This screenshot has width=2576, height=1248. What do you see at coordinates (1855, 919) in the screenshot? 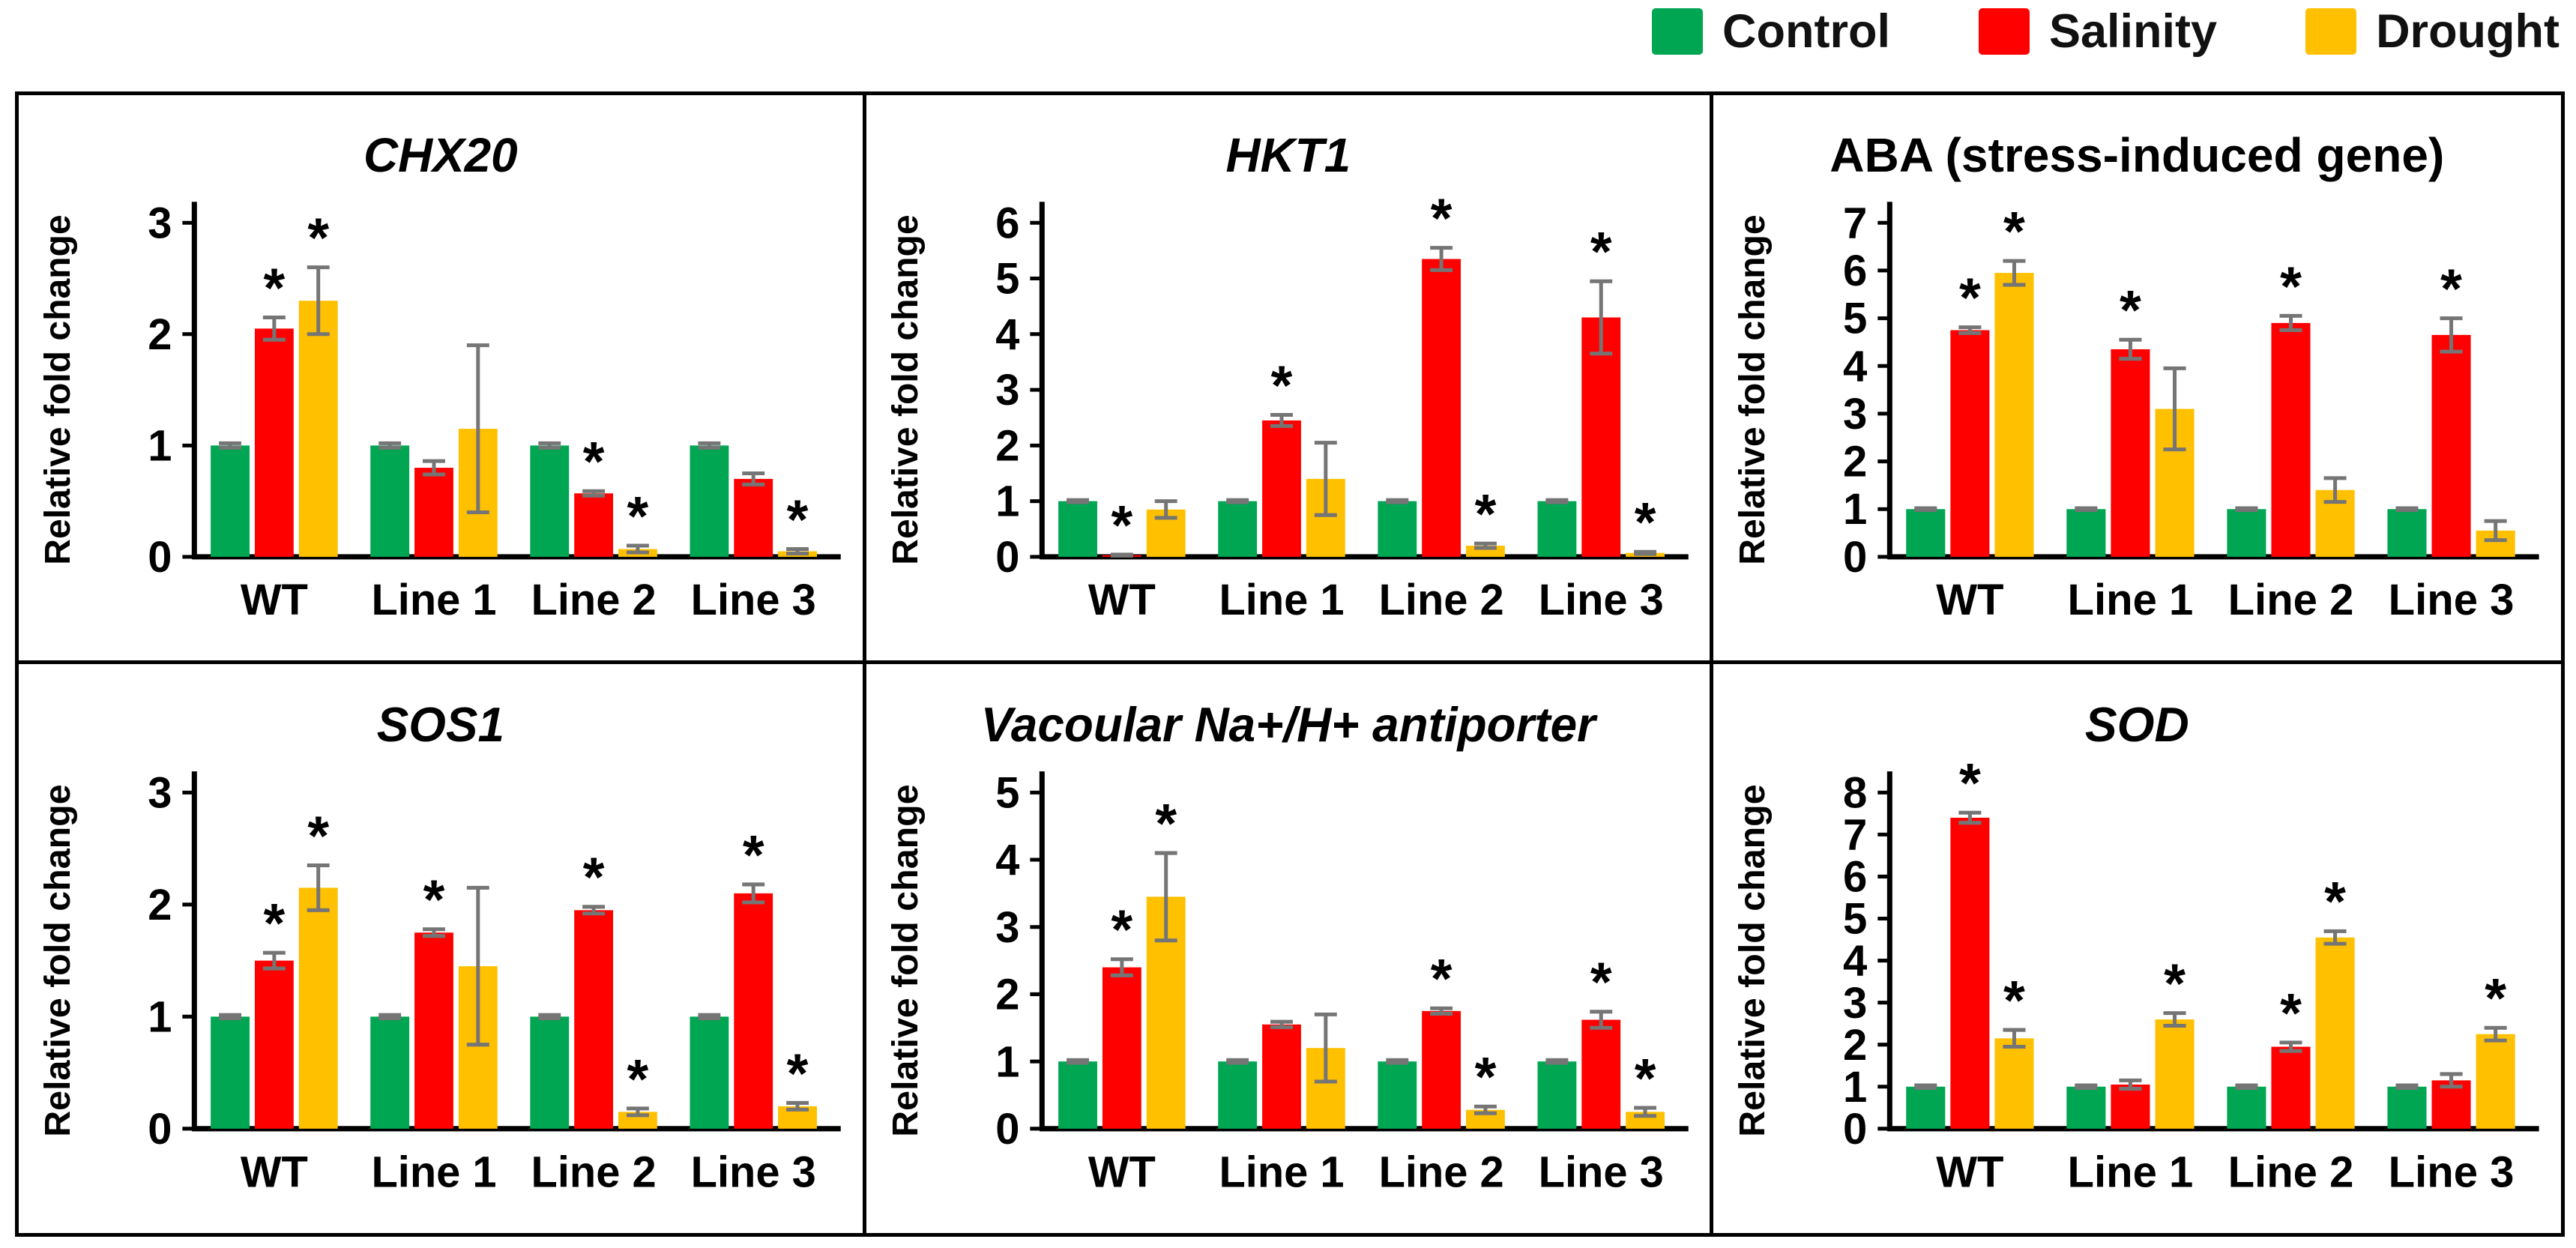
I see `y-tick-label: 5` at bounding box center [1855, 919].